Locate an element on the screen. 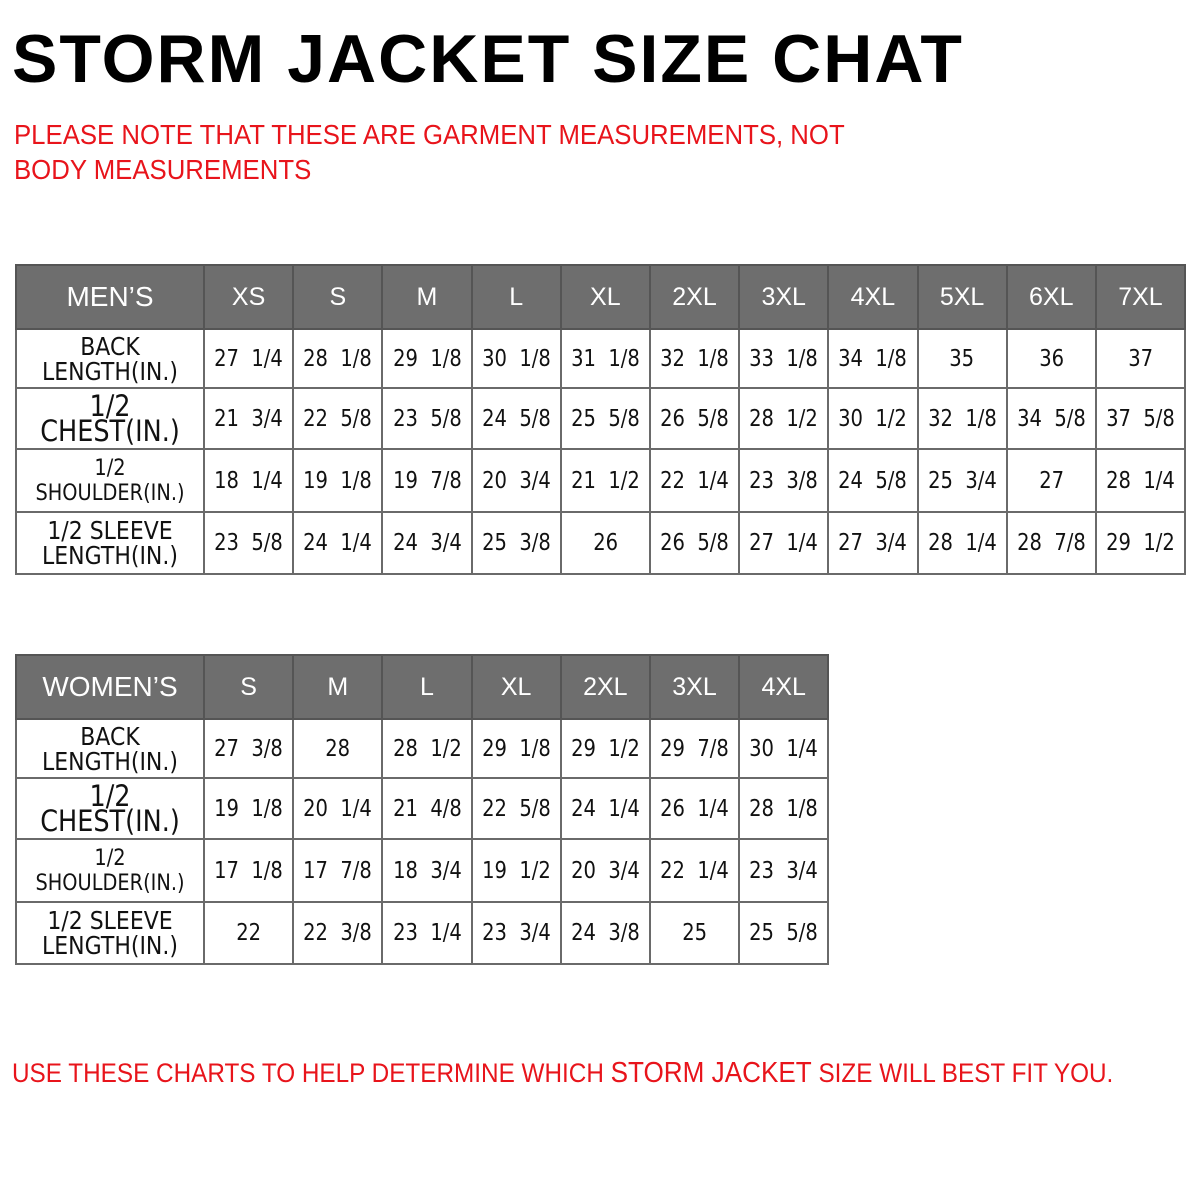 The height and width of the screenshot is (1200, 1200). measurement-label: 1/2 SLEEVE LENGTH(IN.) is located at coordinates (110, 543).